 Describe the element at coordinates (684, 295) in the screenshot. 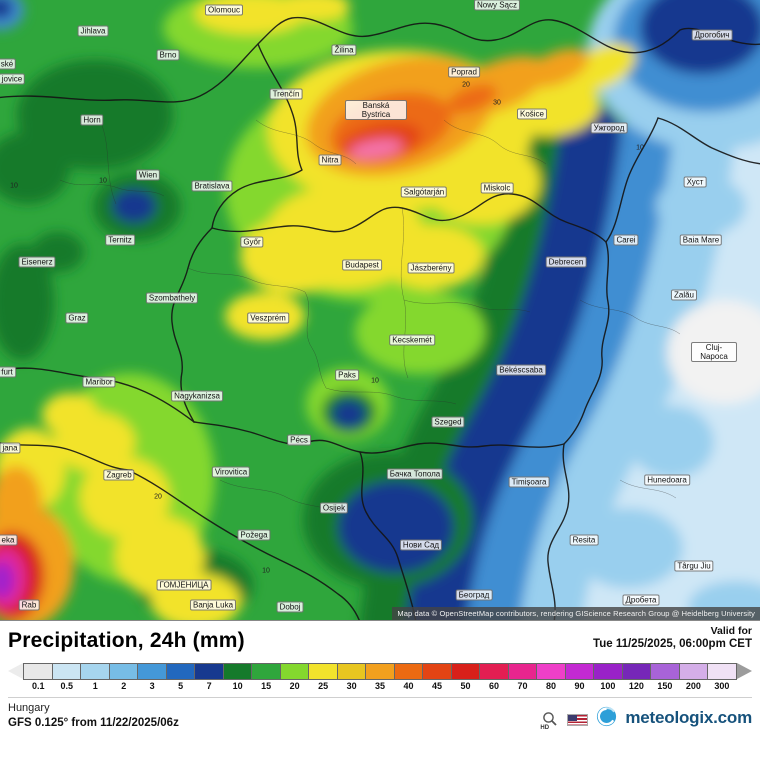

I see `city-label: Zalău` at that location.